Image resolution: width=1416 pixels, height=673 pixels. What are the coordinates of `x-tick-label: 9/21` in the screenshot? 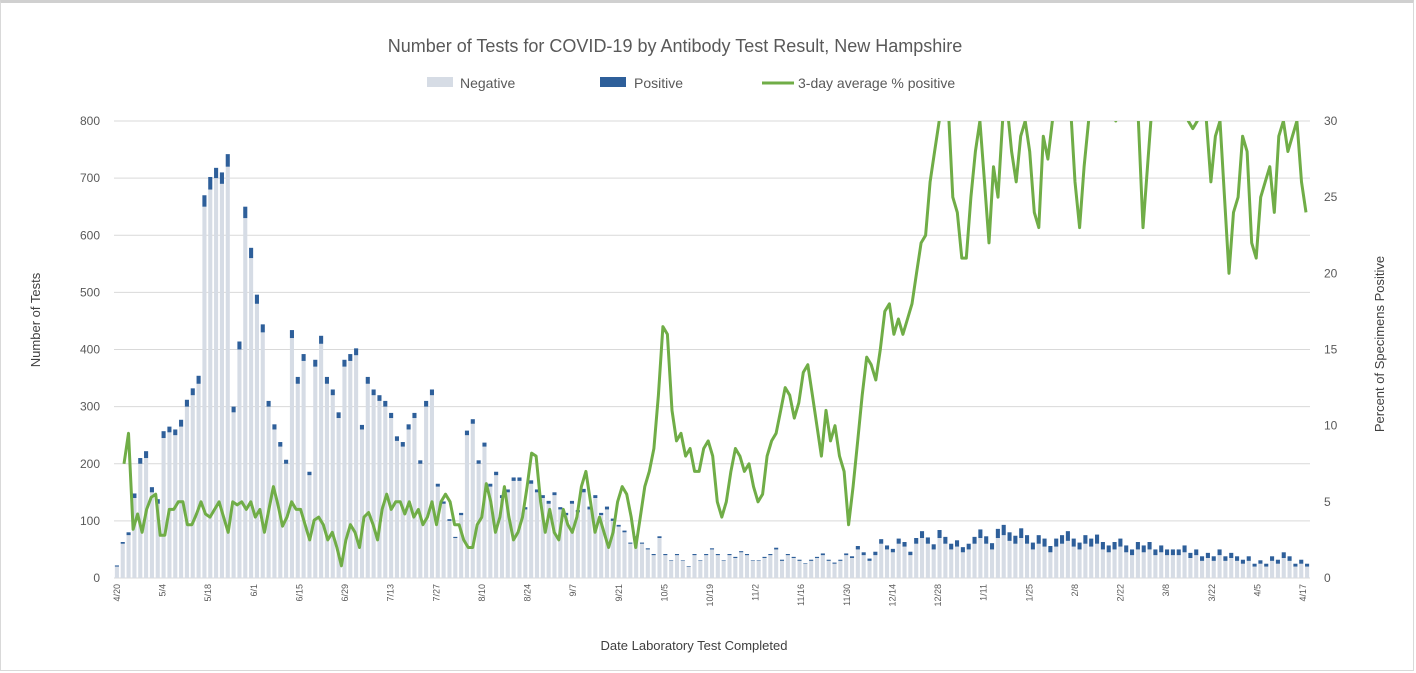 It's located at (619, 593).